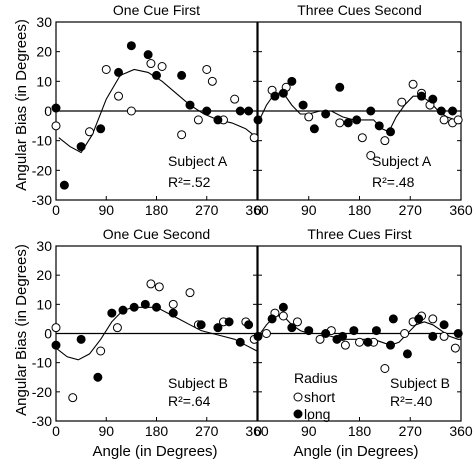 The width and height of the screenshot is (474, 465). Describe the element at coordinates (154, 451) in the screenshot. I see `x-axis-label-left: Angle (in Degrees)` at that location.